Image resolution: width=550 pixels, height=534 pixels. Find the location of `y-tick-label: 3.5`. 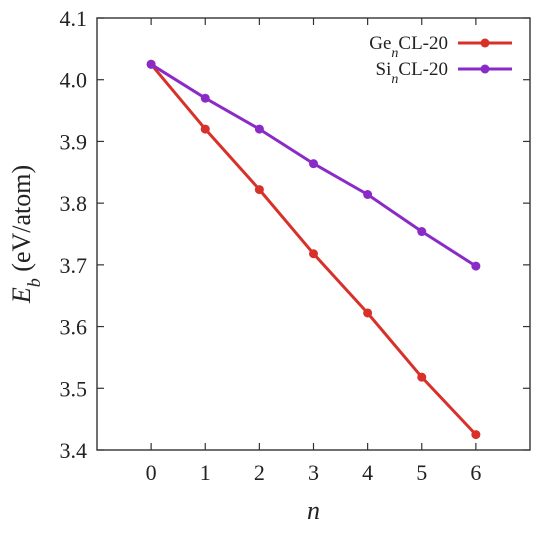

y-tick-label: 3.5 is located at coordinates (74, 388).